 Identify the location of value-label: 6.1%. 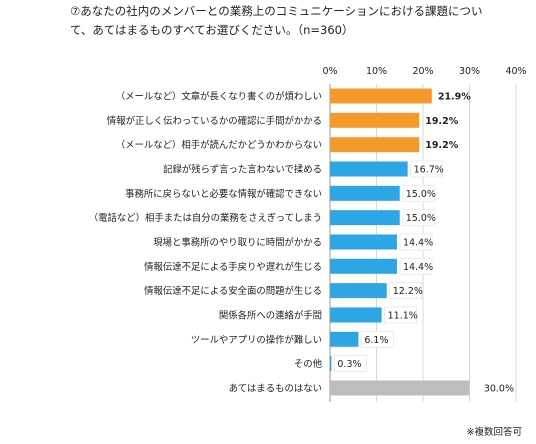
(376, 340).